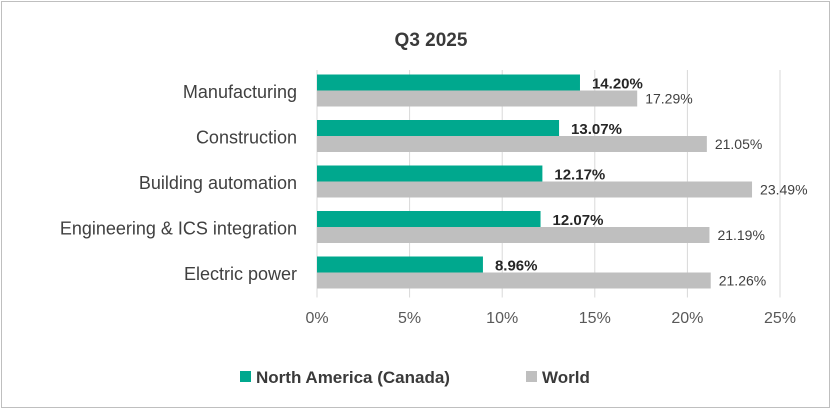 The image size is (833, 411). Describe the element at coordinates (780, 318) in the screenshot. I see `x-tick-label: 25%` at that location.